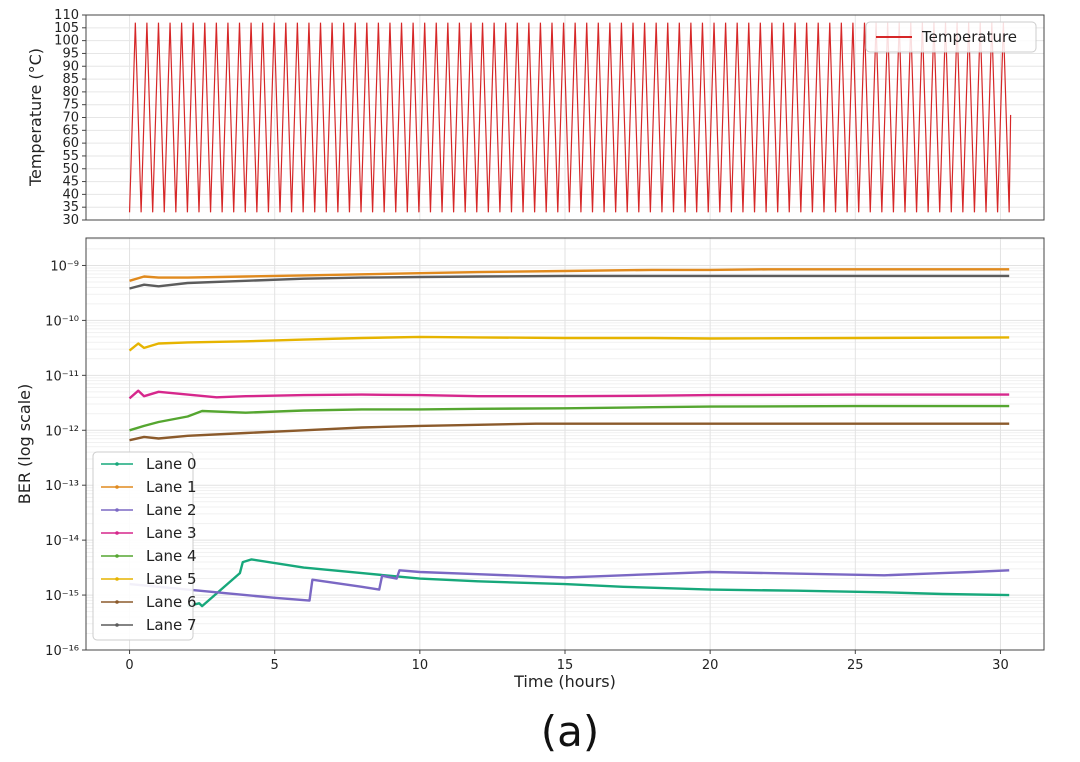 Image resolution: width=1080 pixels, height=762 pixels. Describe the element at coordinates (70, 182) in the screenshot. I see `temperature-y-tick-label: 45` at that location.